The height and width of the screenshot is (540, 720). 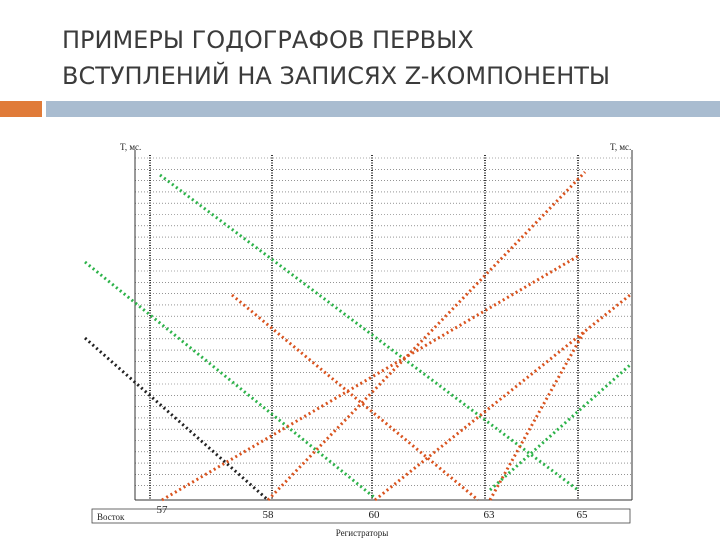 I want to click on title-line: ПРИМЕРЫ ГОДОГРАФОВ ПЕРВЫХ, so click(x=268, y=40).